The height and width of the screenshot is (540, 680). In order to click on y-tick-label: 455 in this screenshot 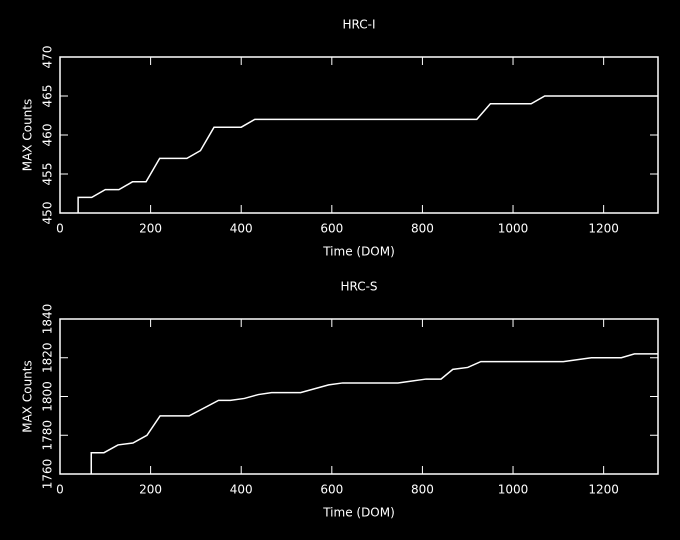, I will do `click(48, 174)`.